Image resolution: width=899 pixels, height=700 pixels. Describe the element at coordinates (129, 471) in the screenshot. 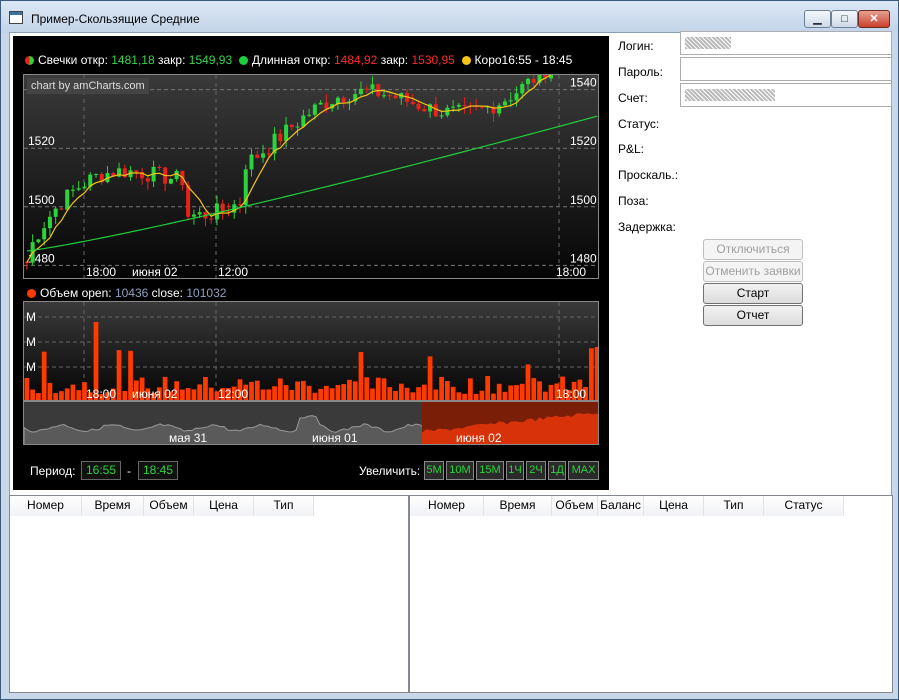

I see `period-dash: -` at that location.